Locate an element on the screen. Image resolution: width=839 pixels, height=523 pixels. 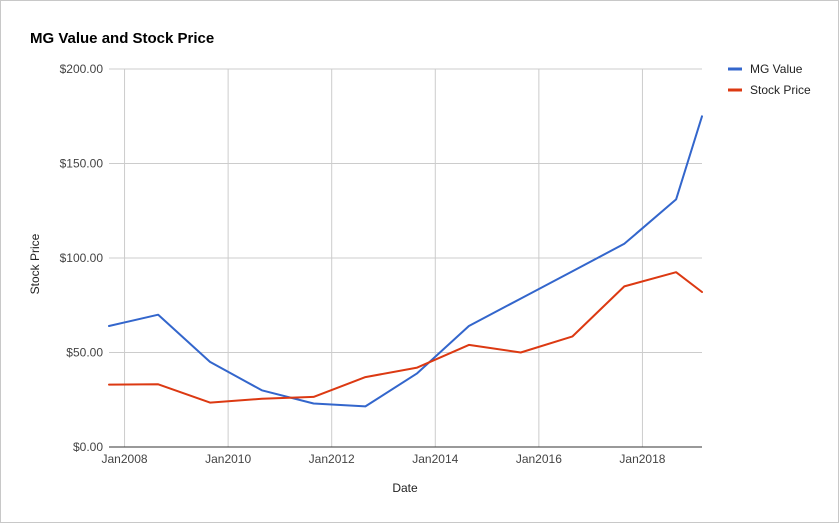
x-tick-label: Jan2012 is located at coordinates (332, 459).